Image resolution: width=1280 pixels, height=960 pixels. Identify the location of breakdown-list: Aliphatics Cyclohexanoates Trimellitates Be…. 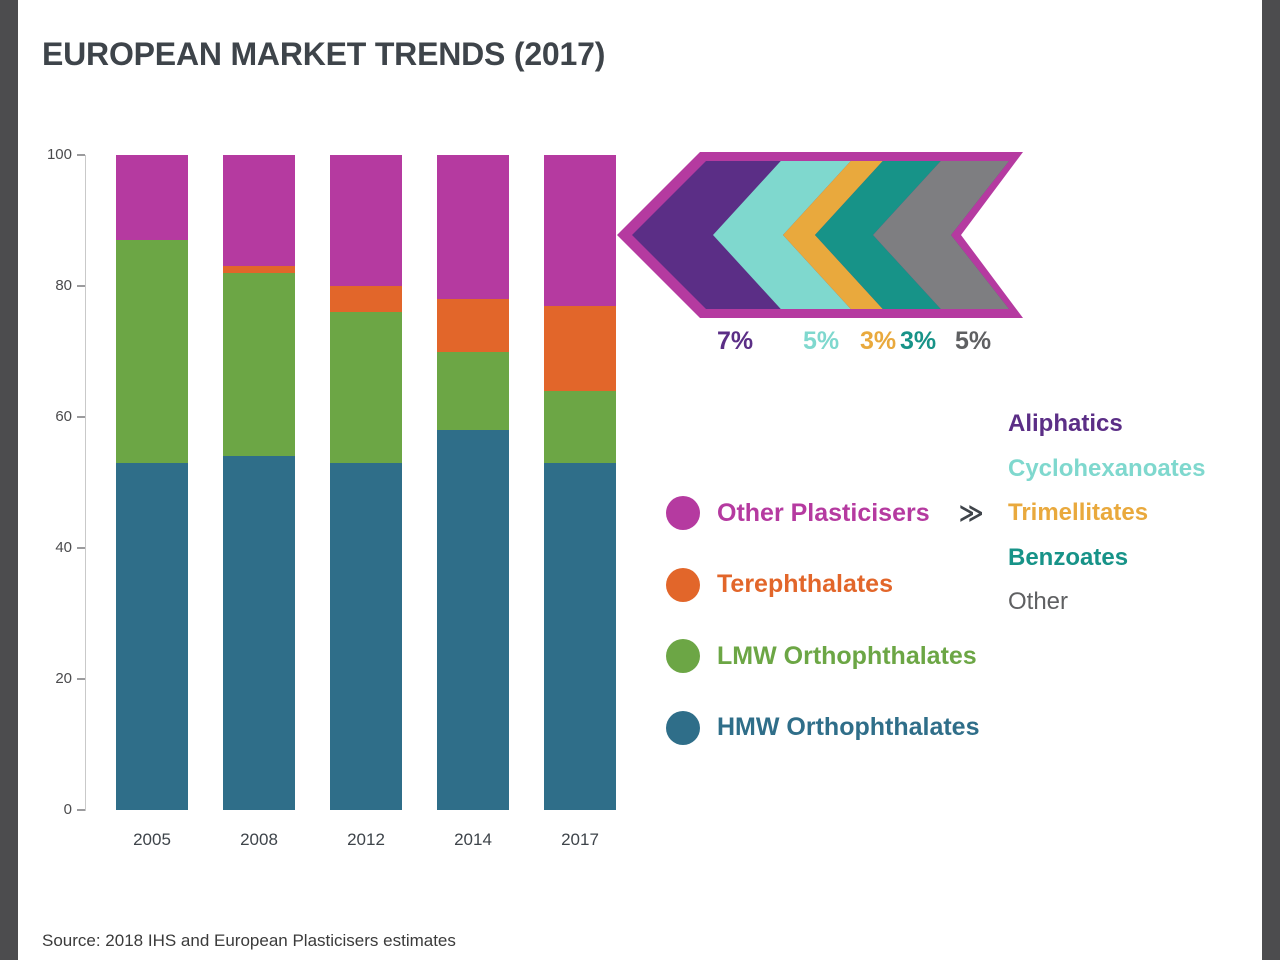
(1106, 513).